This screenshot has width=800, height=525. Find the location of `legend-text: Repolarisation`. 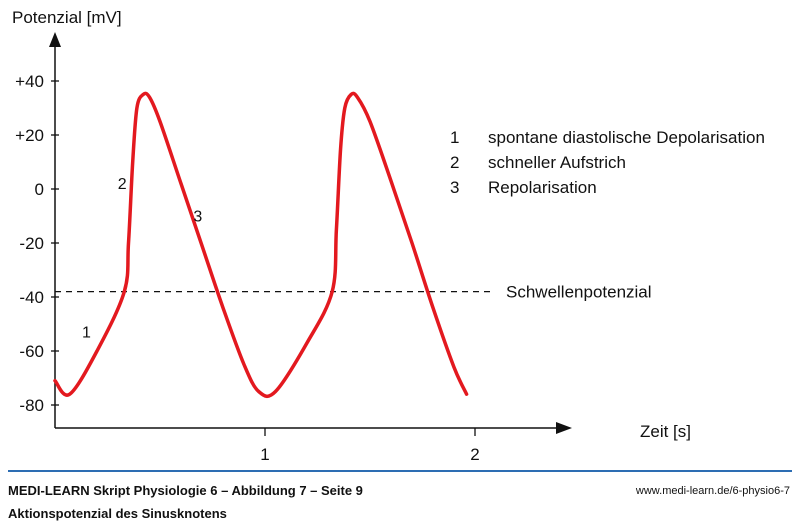

legend-text: Repolarisation is located at coordinates (542, 187).